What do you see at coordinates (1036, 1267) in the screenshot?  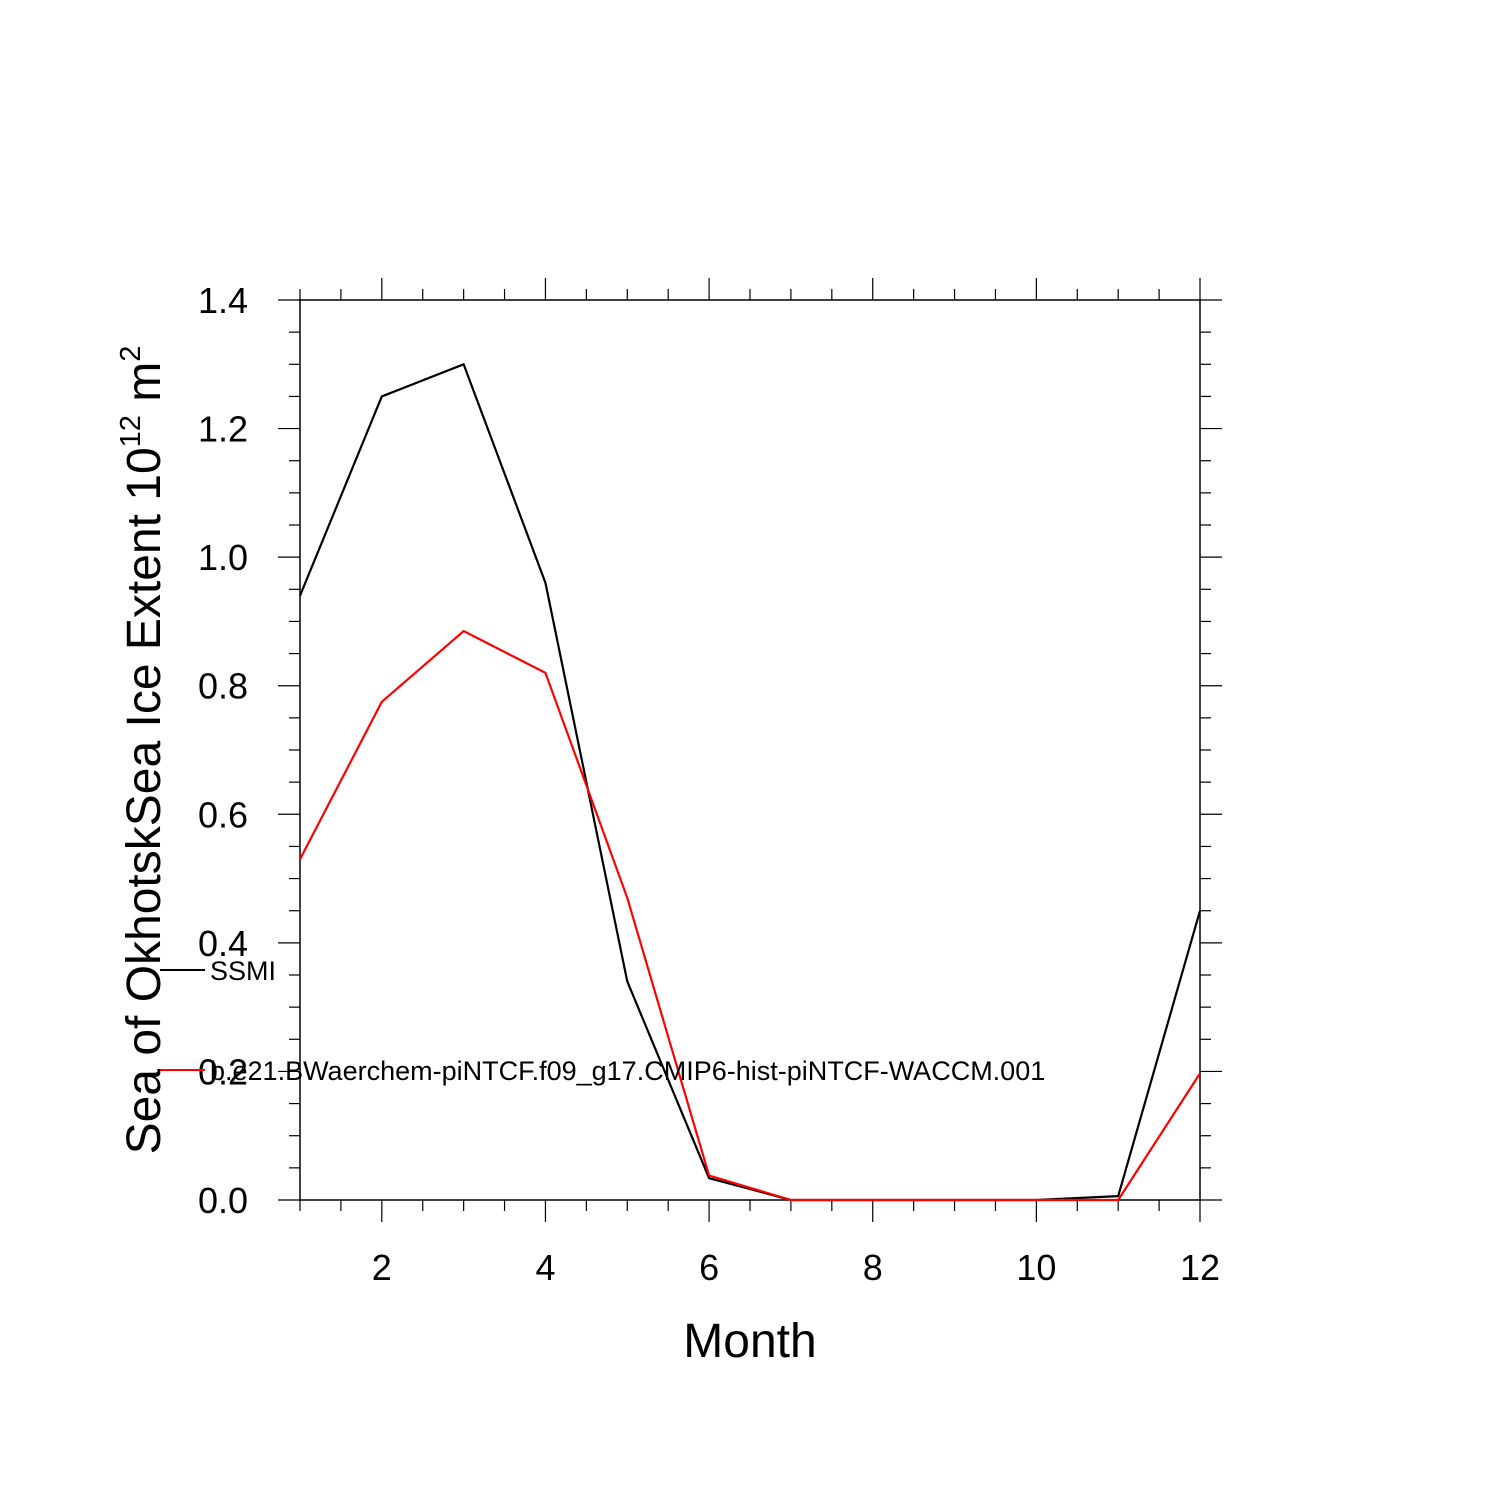 I see `x-tick-label: 10` at bounding box center [1036, 1267].